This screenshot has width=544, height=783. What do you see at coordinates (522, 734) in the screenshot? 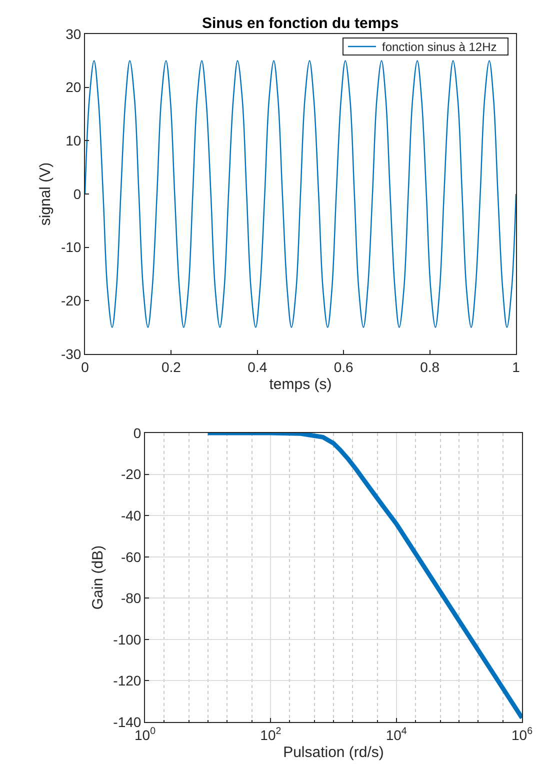
I see `x-tick-label: 10$^{6}$` at bounding box center [522, 734].